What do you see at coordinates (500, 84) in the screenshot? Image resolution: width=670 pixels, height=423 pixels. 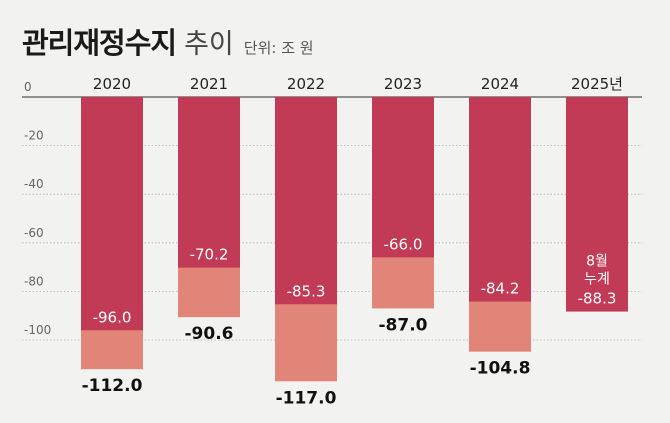 I see `x-tick-label: 2024` at bounding box center [500, 84].